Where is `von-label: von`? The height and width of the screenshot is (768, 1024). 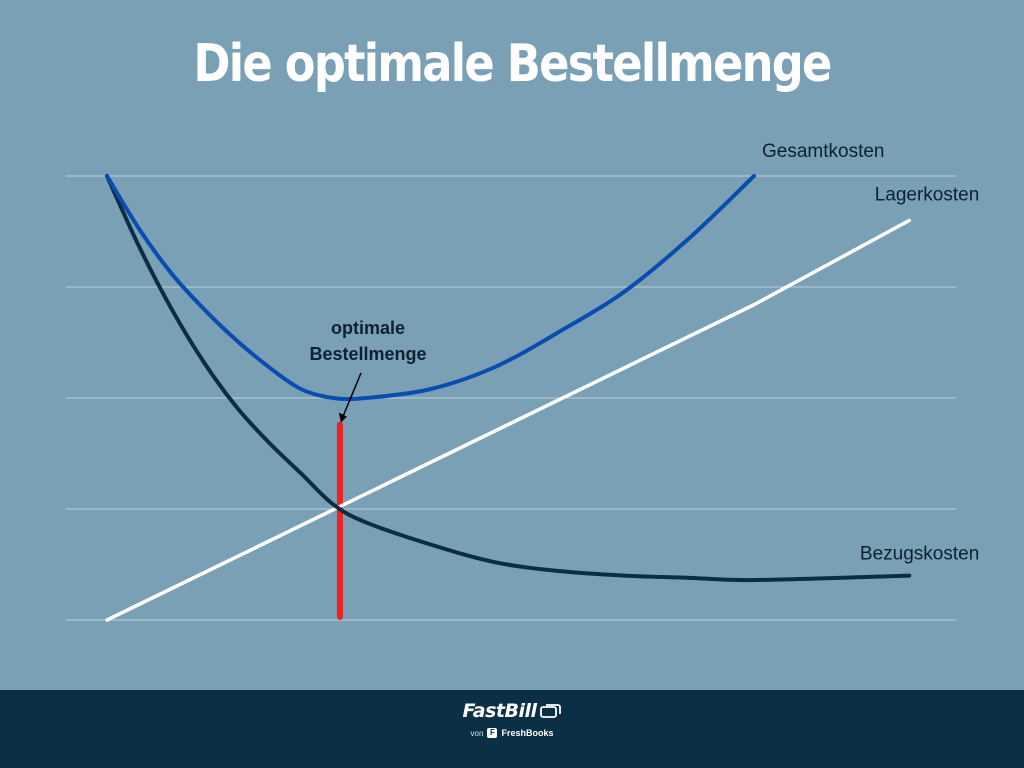 von-label: von is located at coordinates (477, 733).